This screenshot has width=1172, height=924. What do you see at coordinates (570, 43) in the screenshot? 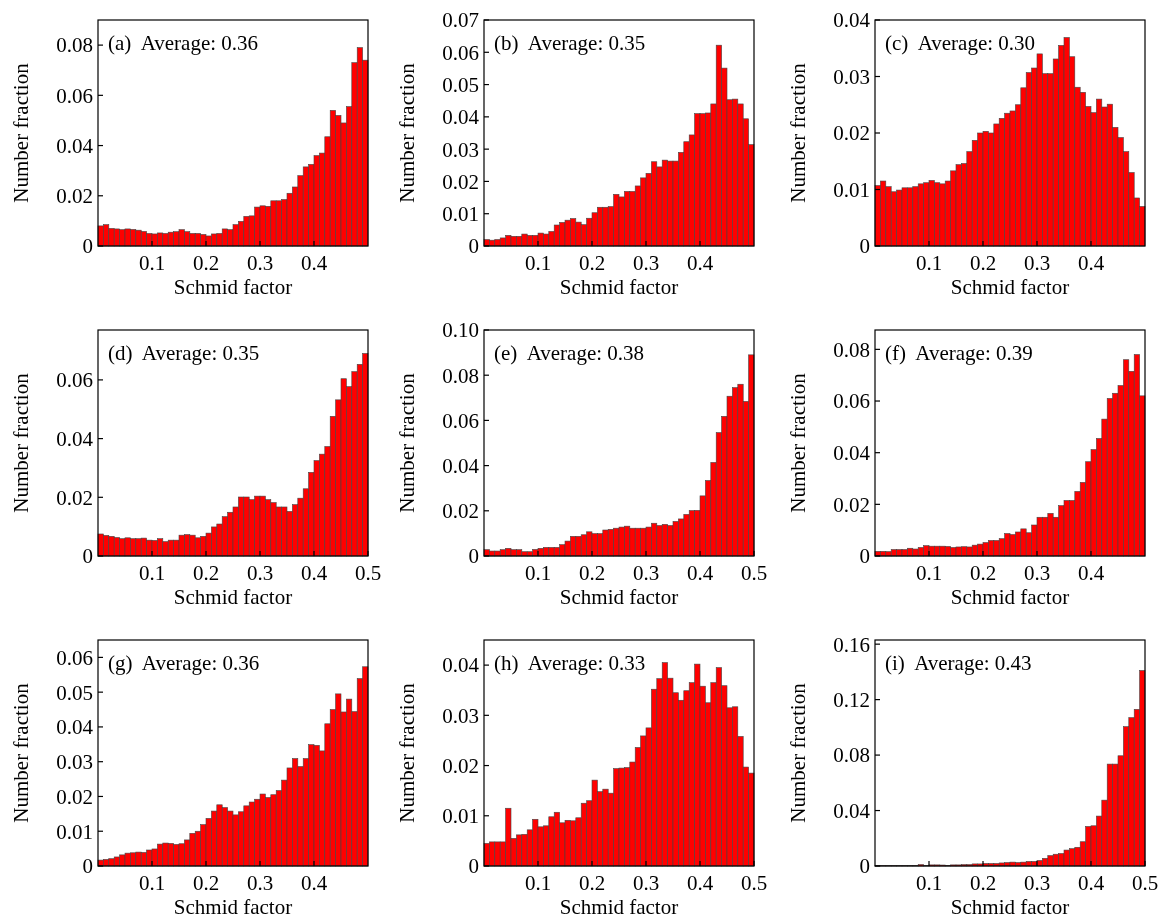
I see `annotation: (b) Average: 0.35` at bounding box center [570, 43].